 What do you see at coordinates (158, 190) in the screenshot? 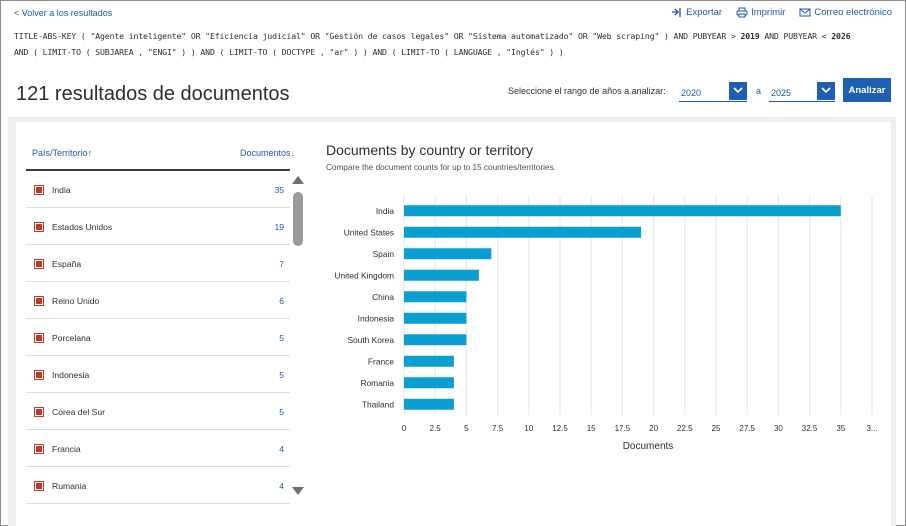
I see `table-row: India 35` at bounding box center [158, 190].